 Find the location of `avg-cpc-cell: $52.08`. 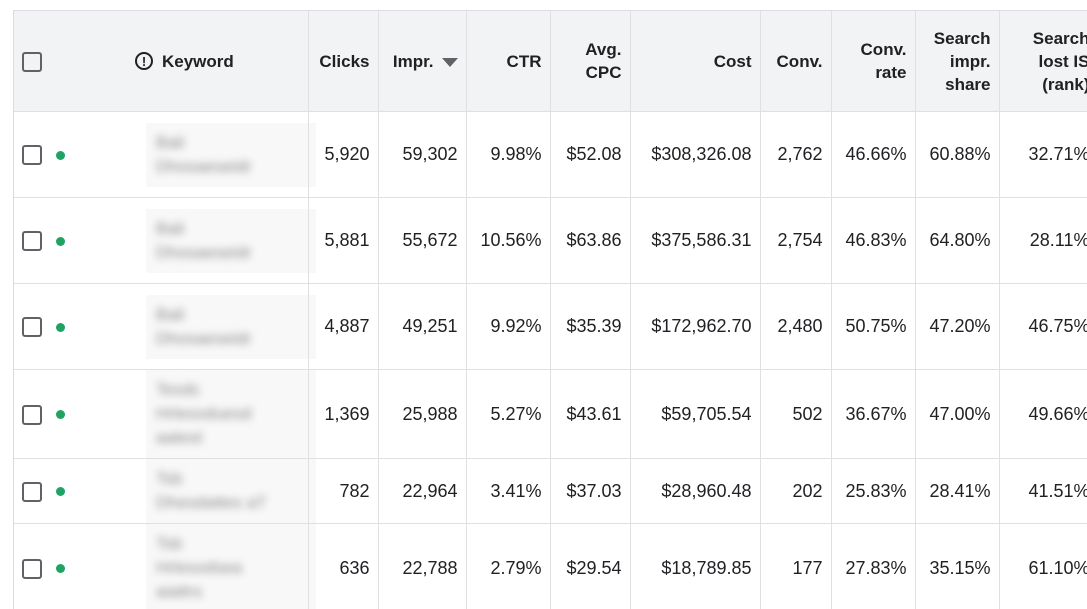

avg-cpc-cell: $52.08 is located at coordinates (590, 154).